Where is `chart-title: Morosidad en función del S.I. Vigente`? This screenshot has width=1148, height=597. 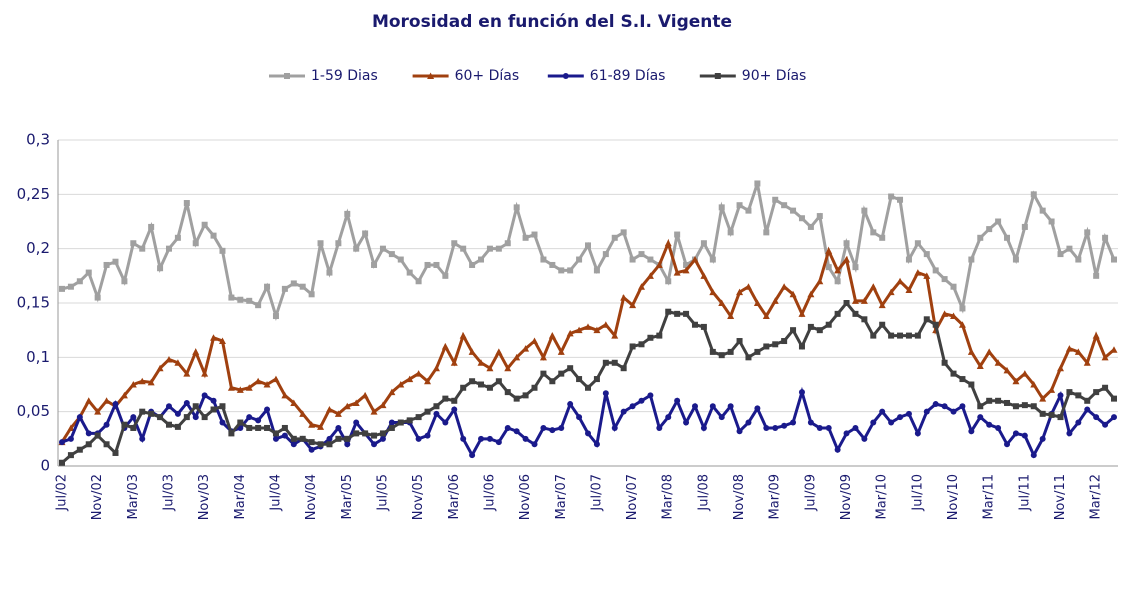
chart-title: Morosidad en función del S.I. Vigente is located at coordinates (552, 22).